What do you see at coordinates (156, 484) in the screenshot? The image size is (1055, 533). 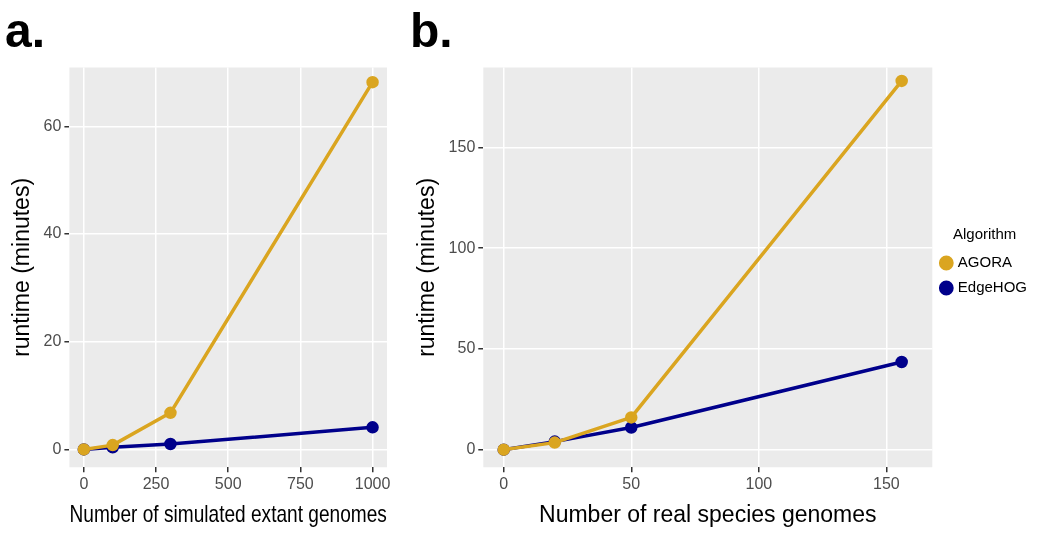 I see `x-tick-label: 250` at bounding box center [156, 484].